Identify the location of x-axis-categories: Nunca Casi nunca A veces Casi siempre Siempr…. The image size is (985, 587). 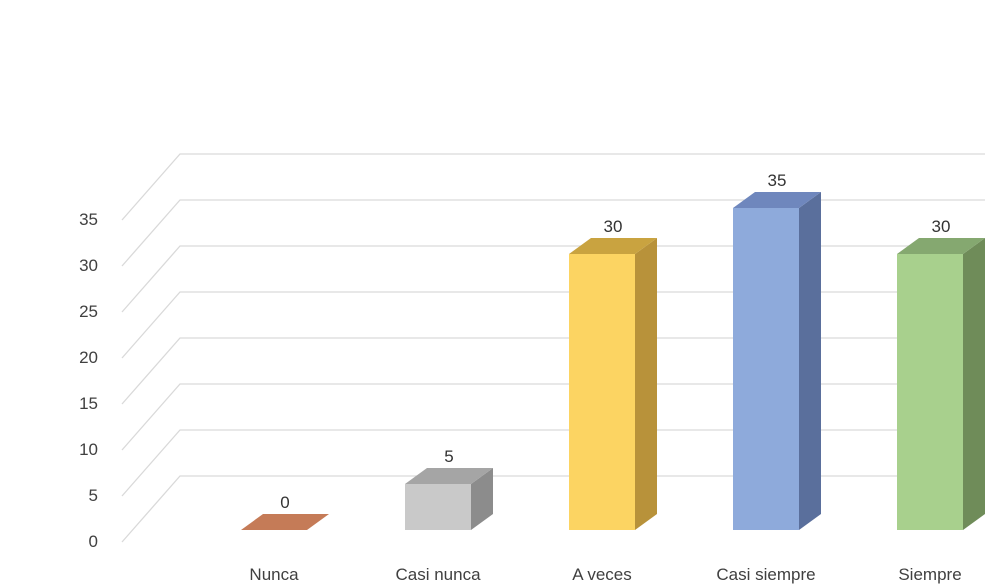
(605, 574).